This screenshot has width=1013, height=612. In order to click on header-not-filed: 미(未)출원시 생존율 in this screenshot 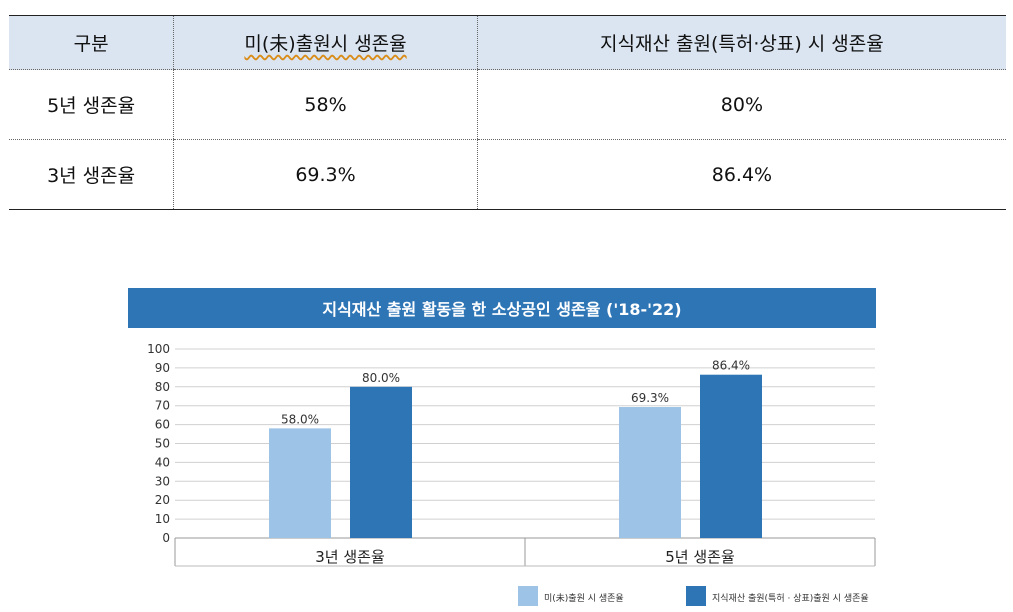, I will do `click(325, 42)`.